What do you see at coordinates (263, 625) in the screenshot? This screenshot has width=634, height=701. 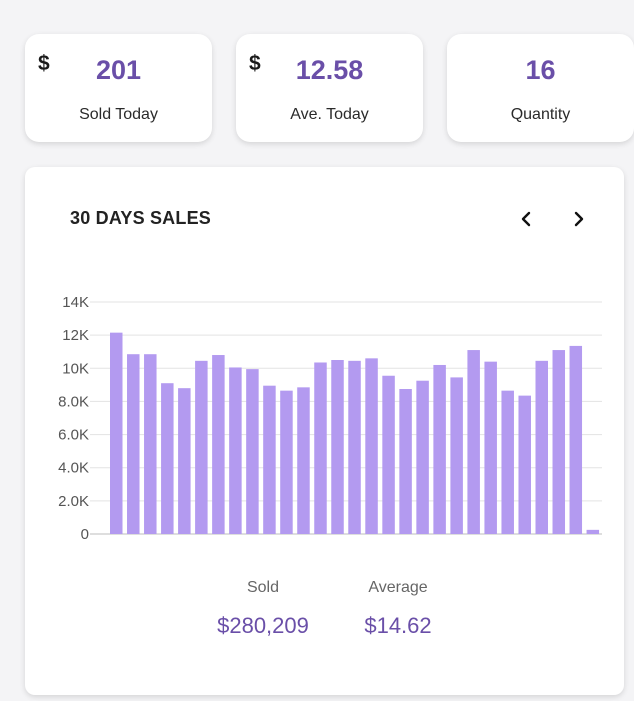 I see `sold-value: $280,209` at bounding box center [263, 625].